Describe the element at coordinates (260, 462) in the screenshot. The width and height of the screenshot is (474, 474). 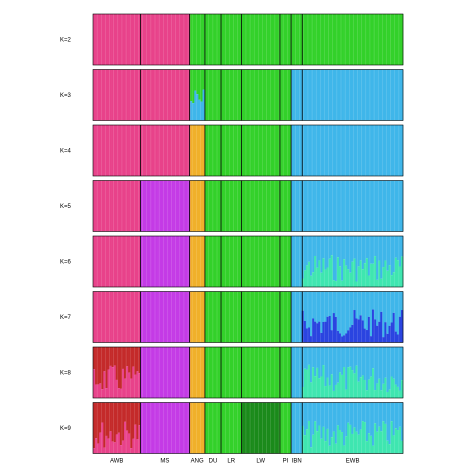
I see `population-label: LW` at that location.